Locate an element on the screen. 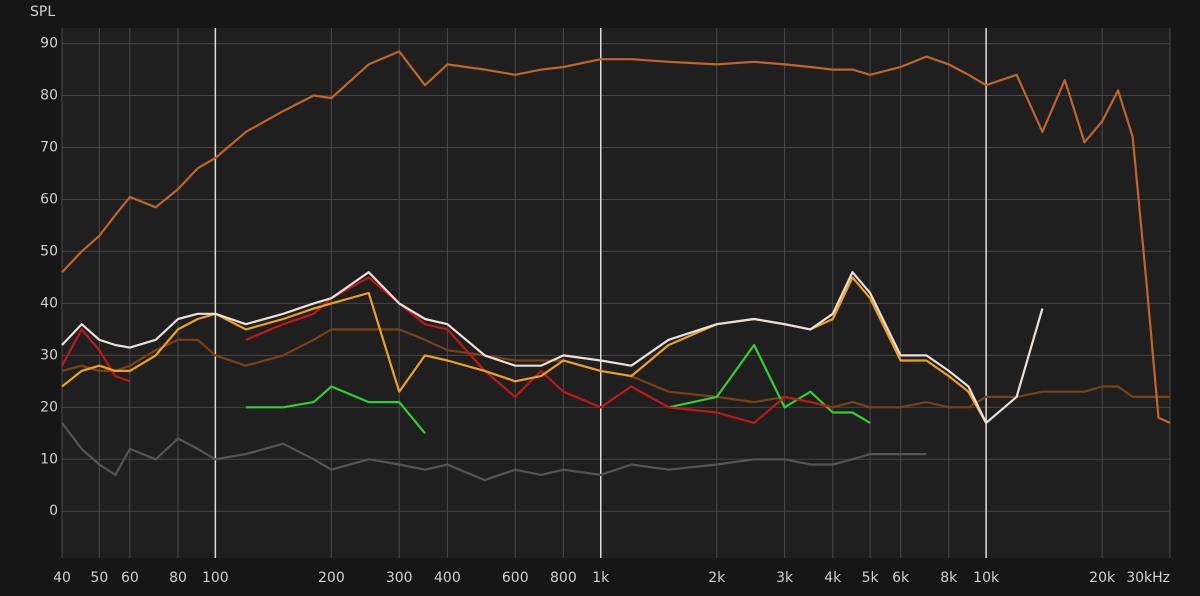 This screenshot has height=596, width=1200. x-tick-label: 3k is located at coordinates (785, 578).